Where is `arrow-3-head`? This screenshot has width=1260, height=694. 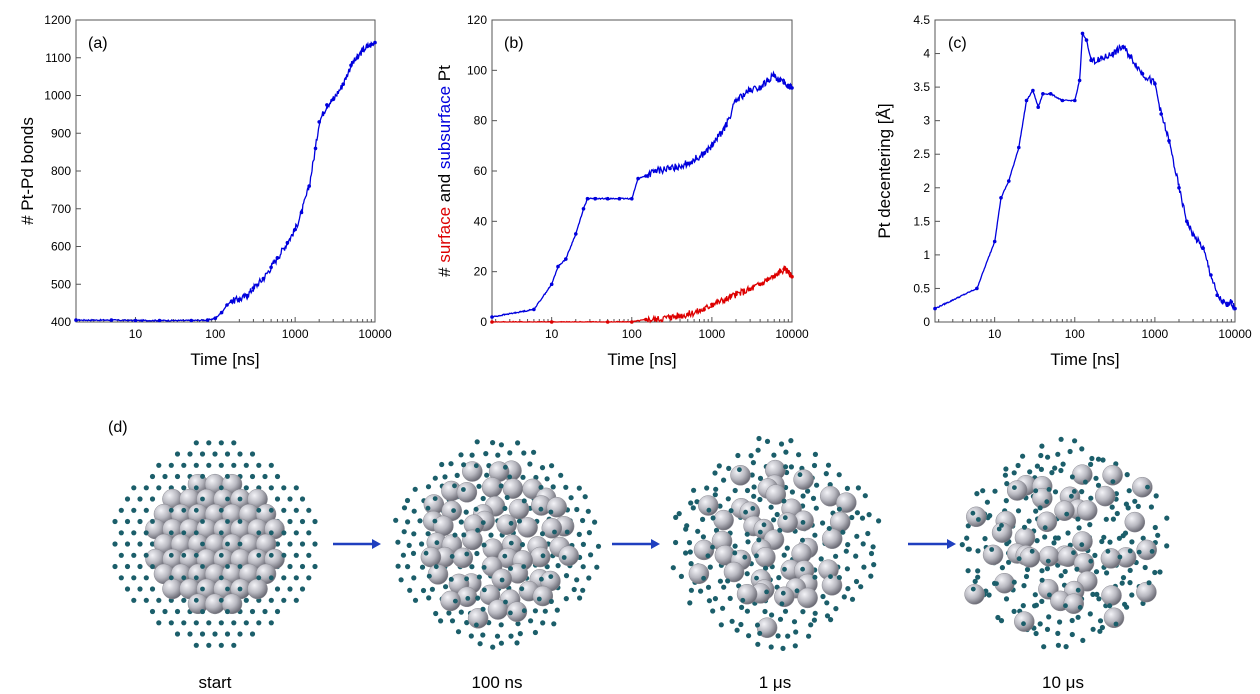 arrow-3-head is located at coordinates (951, 544).